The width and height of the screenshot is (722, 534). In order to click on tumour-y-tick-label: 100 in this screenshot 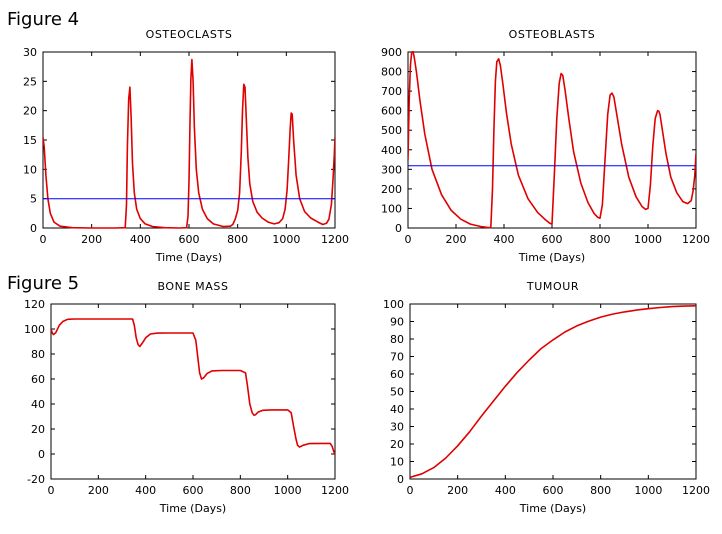, I will do `click(393, 304)`.